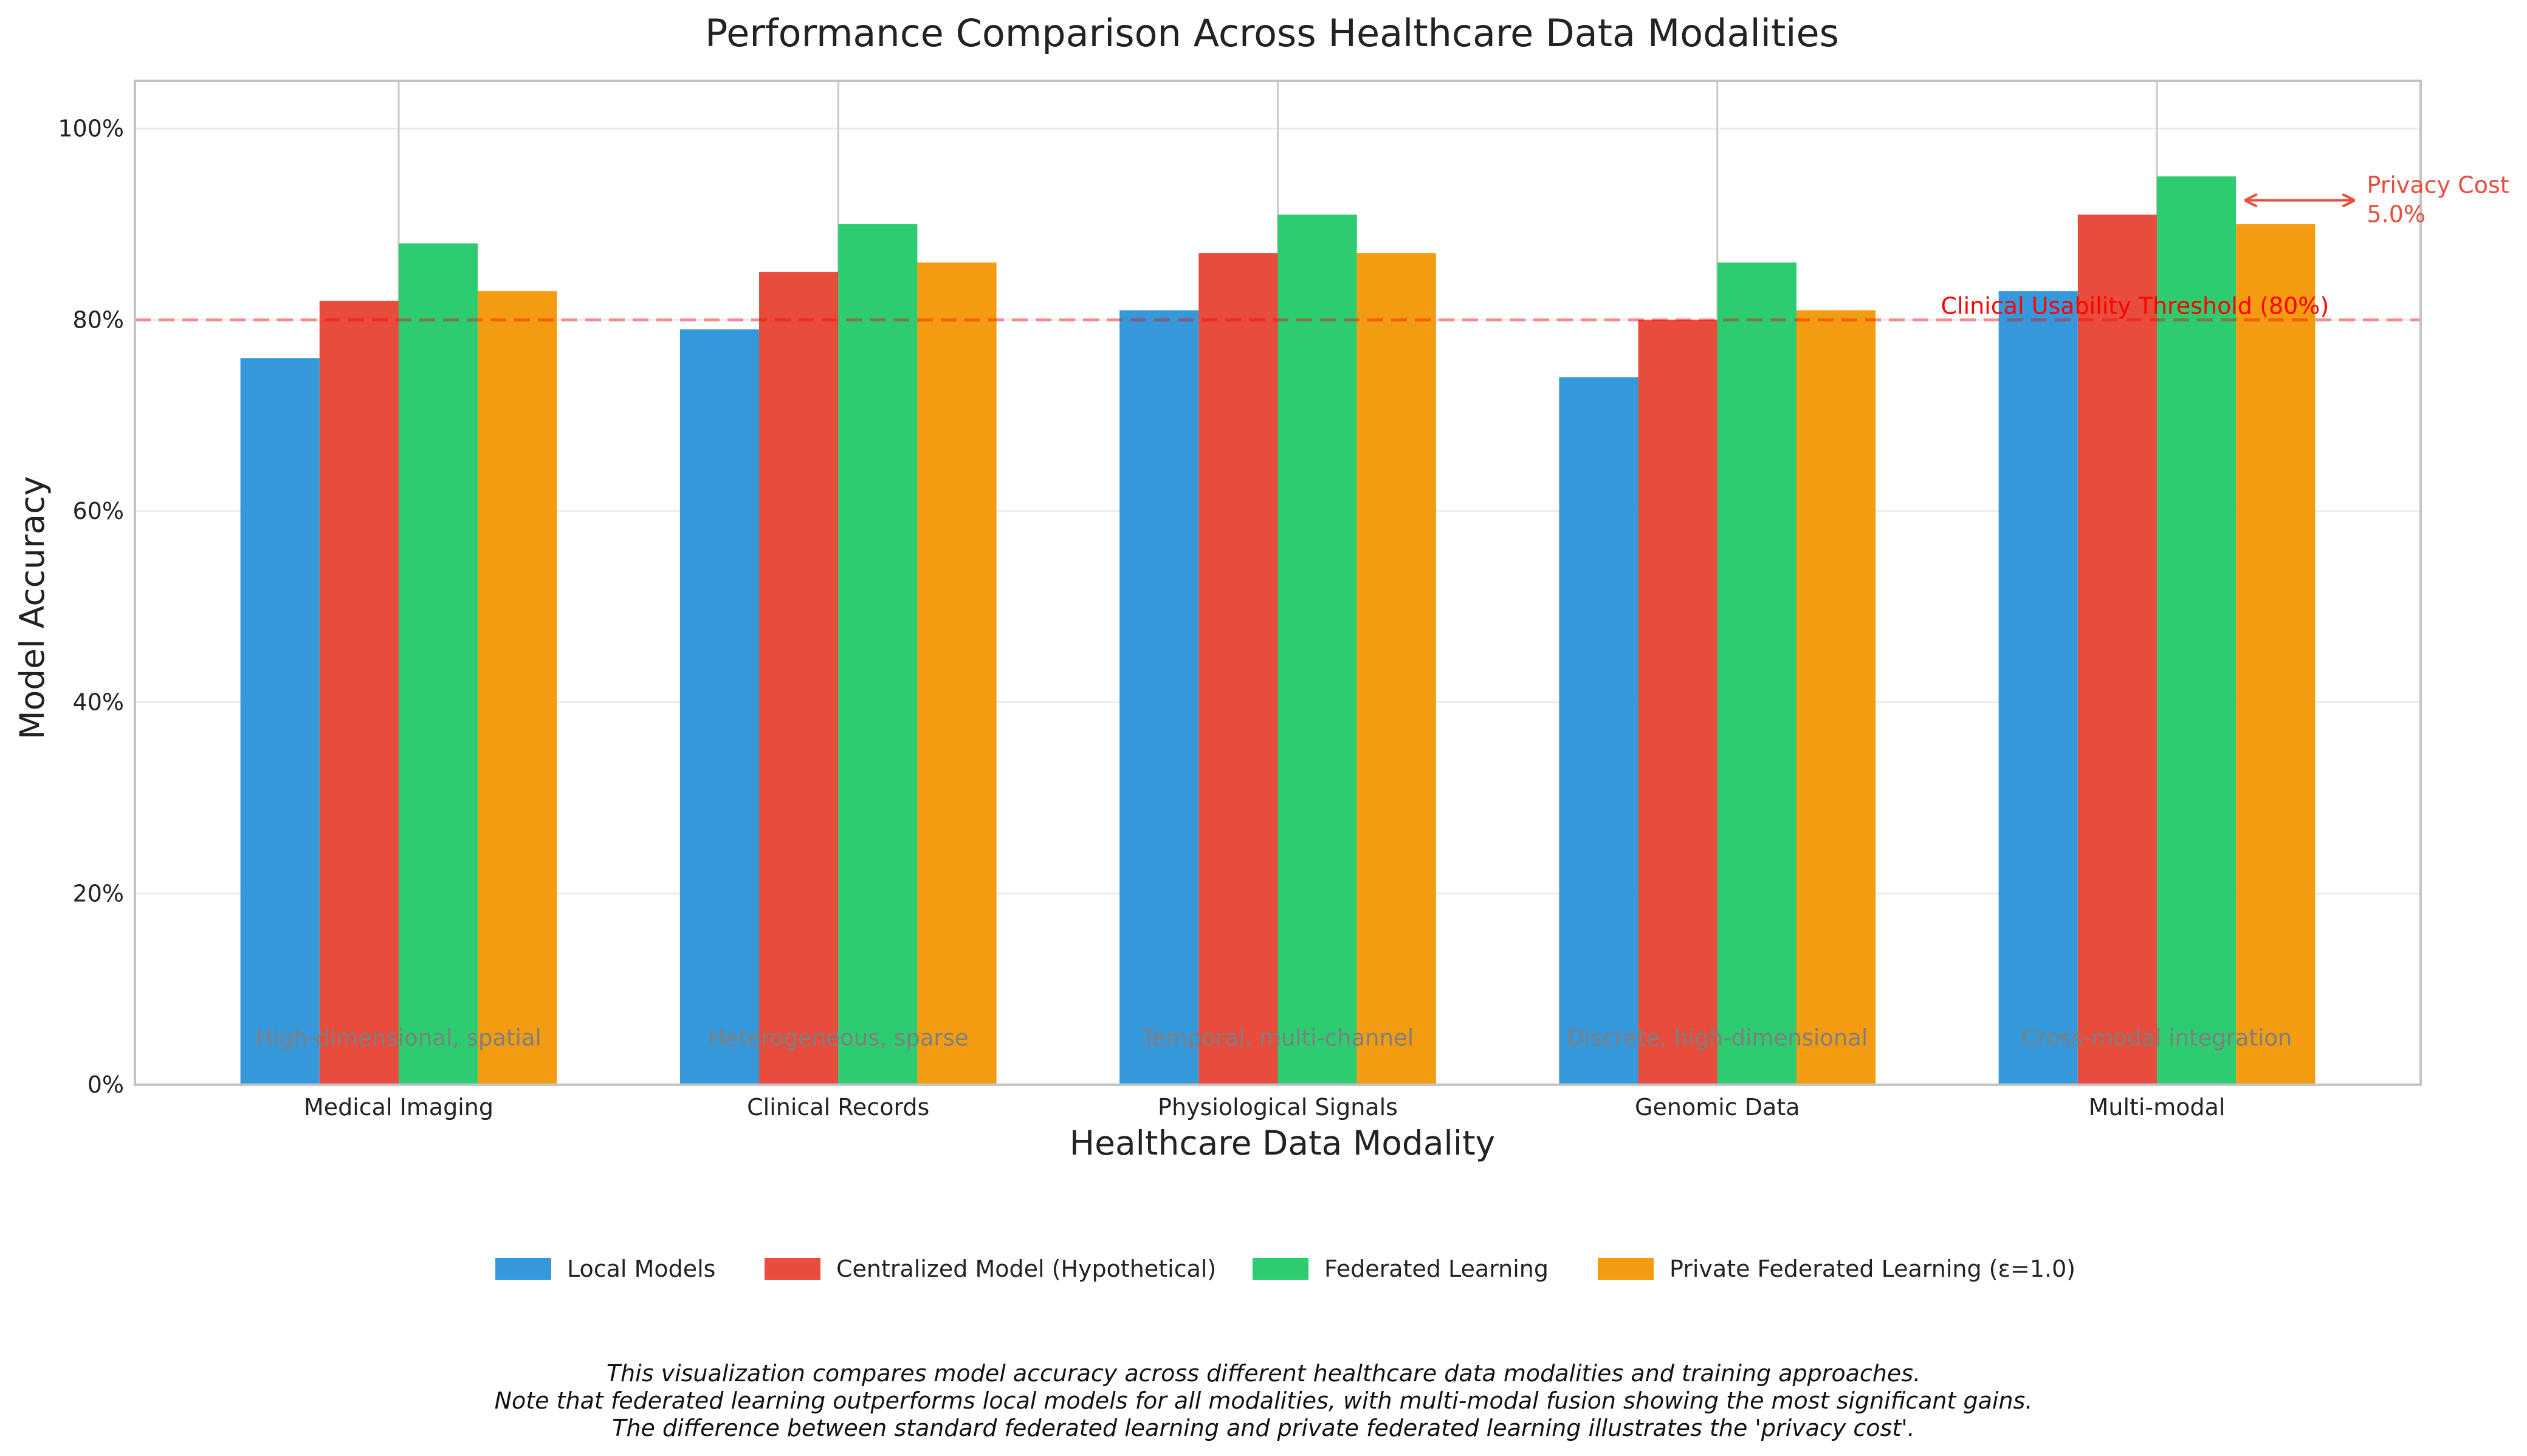 The width and height of the screenshot is (2527, 1456). I want to click on bar-s3-c0, so click(517, 688).